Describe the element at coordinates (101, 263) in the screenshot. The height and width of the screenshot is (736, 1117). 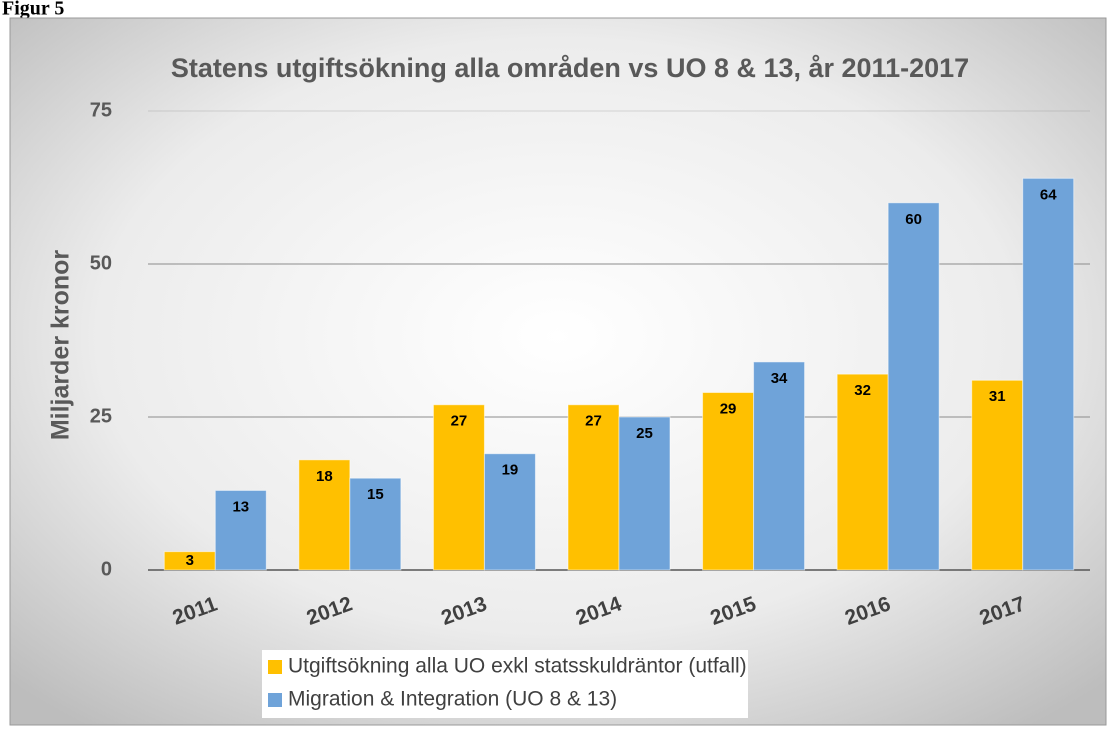
I see `y-tick-label: 50` at that location.